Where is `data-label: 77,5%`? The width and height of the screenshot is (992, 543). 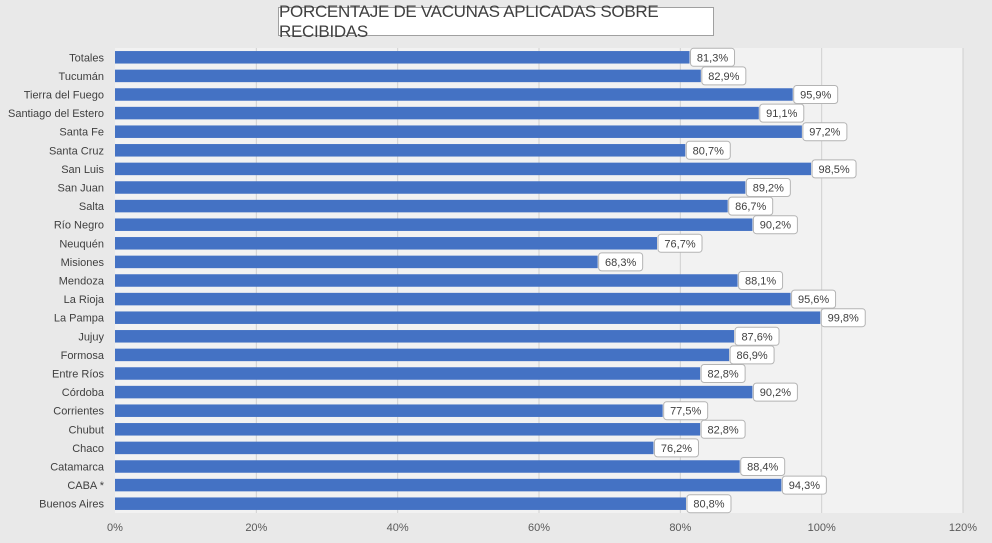 data-label: 77,5% is located at coordinates (685, 412).